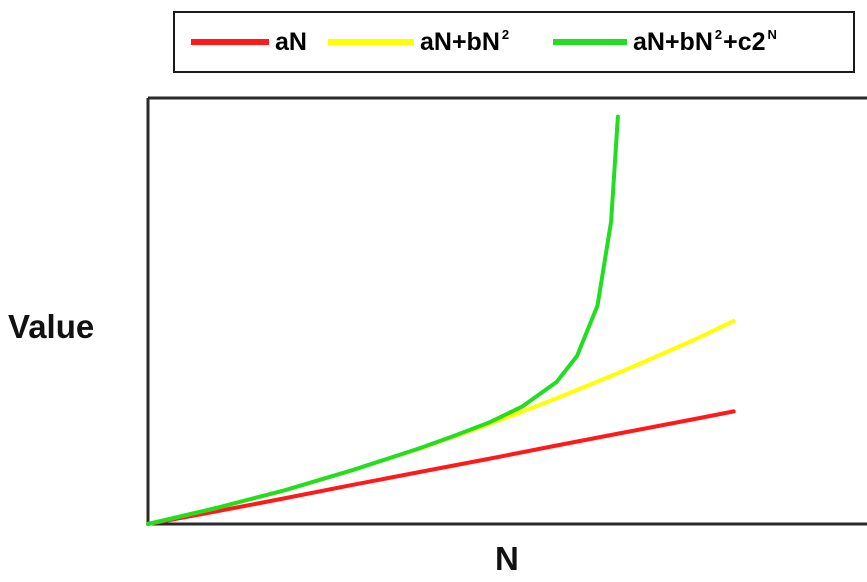 Image resolution: width=867 pixels, height=582 pixels. Describe the element at coordinates (507, 558) in the screenshot. I see `x-axis-label: N` at that location.